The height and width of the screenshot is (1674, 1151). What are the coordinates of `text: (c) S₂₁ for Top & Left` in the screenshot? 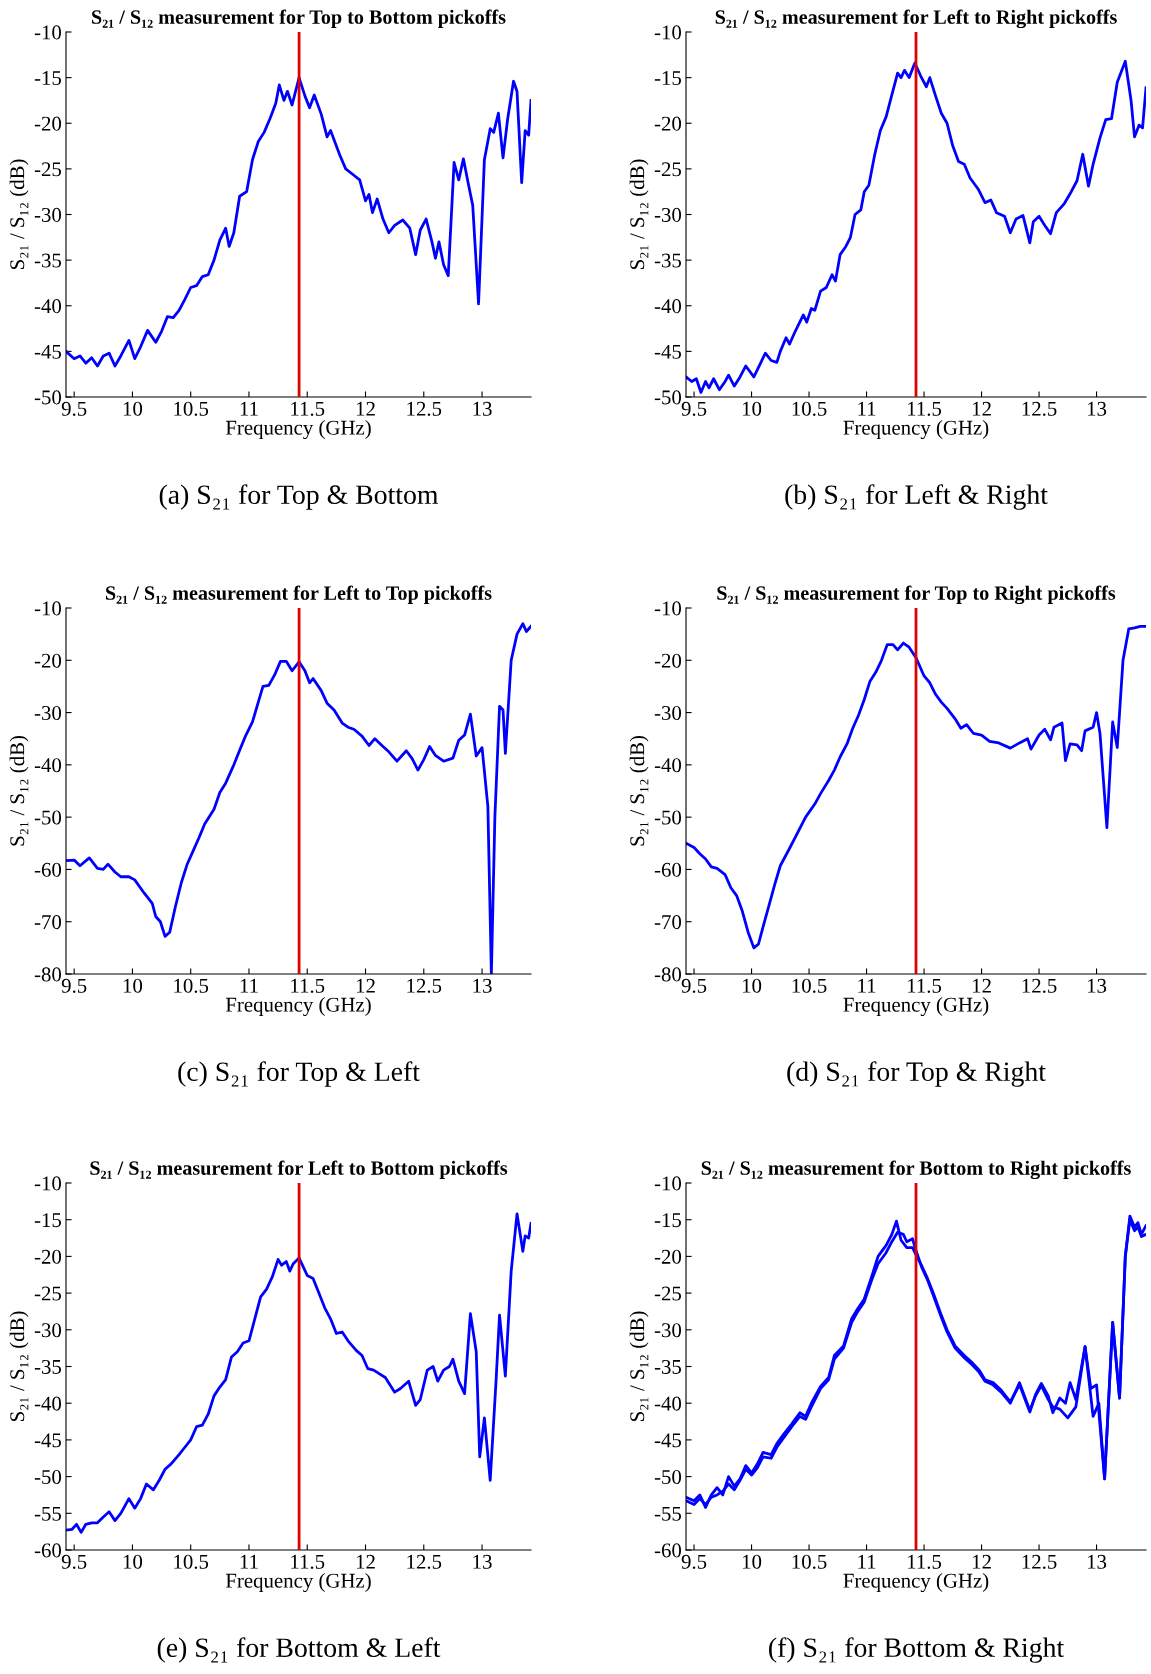 It's located at (299, 1074).